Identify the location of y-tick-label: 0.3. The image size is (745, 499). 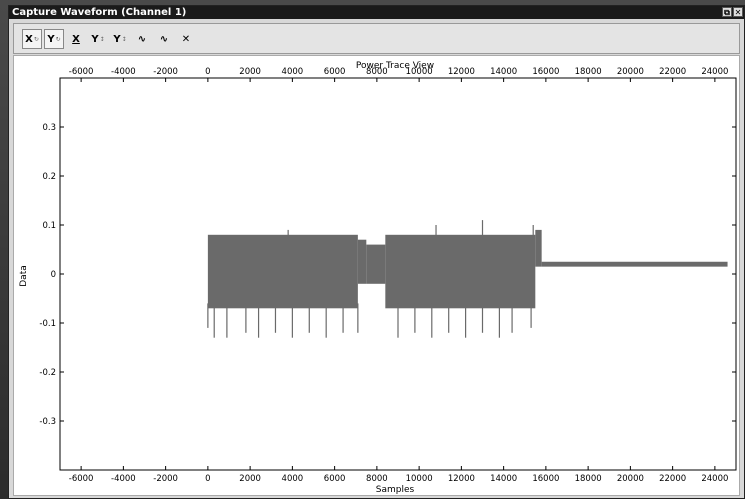
(49, 128).